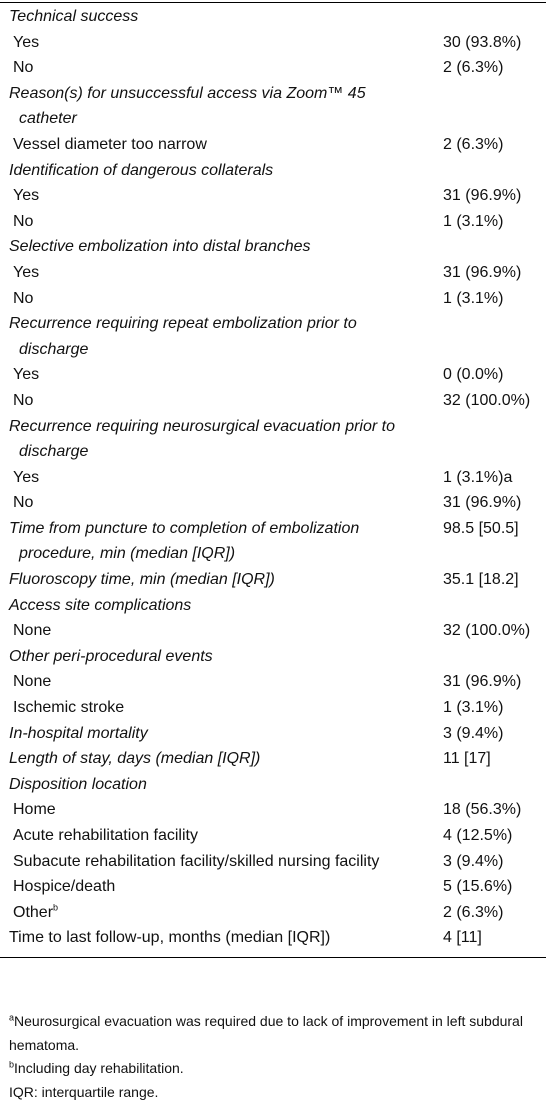 Image resolution: width=550 pixels, height=1109 pixels. I want to click on footnote-text: IQR: interquartile range., so click(84, 1091).